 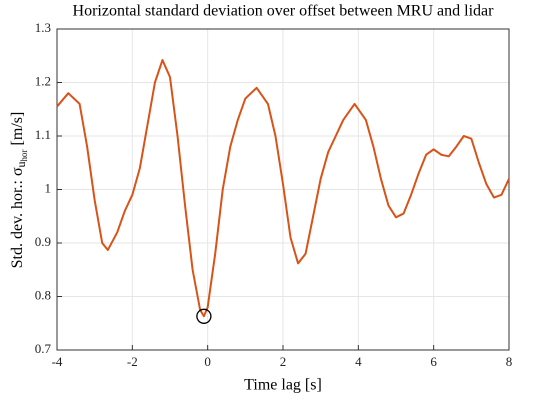 I want to click on x-tick-label: 0, so click(x=207, y=361).